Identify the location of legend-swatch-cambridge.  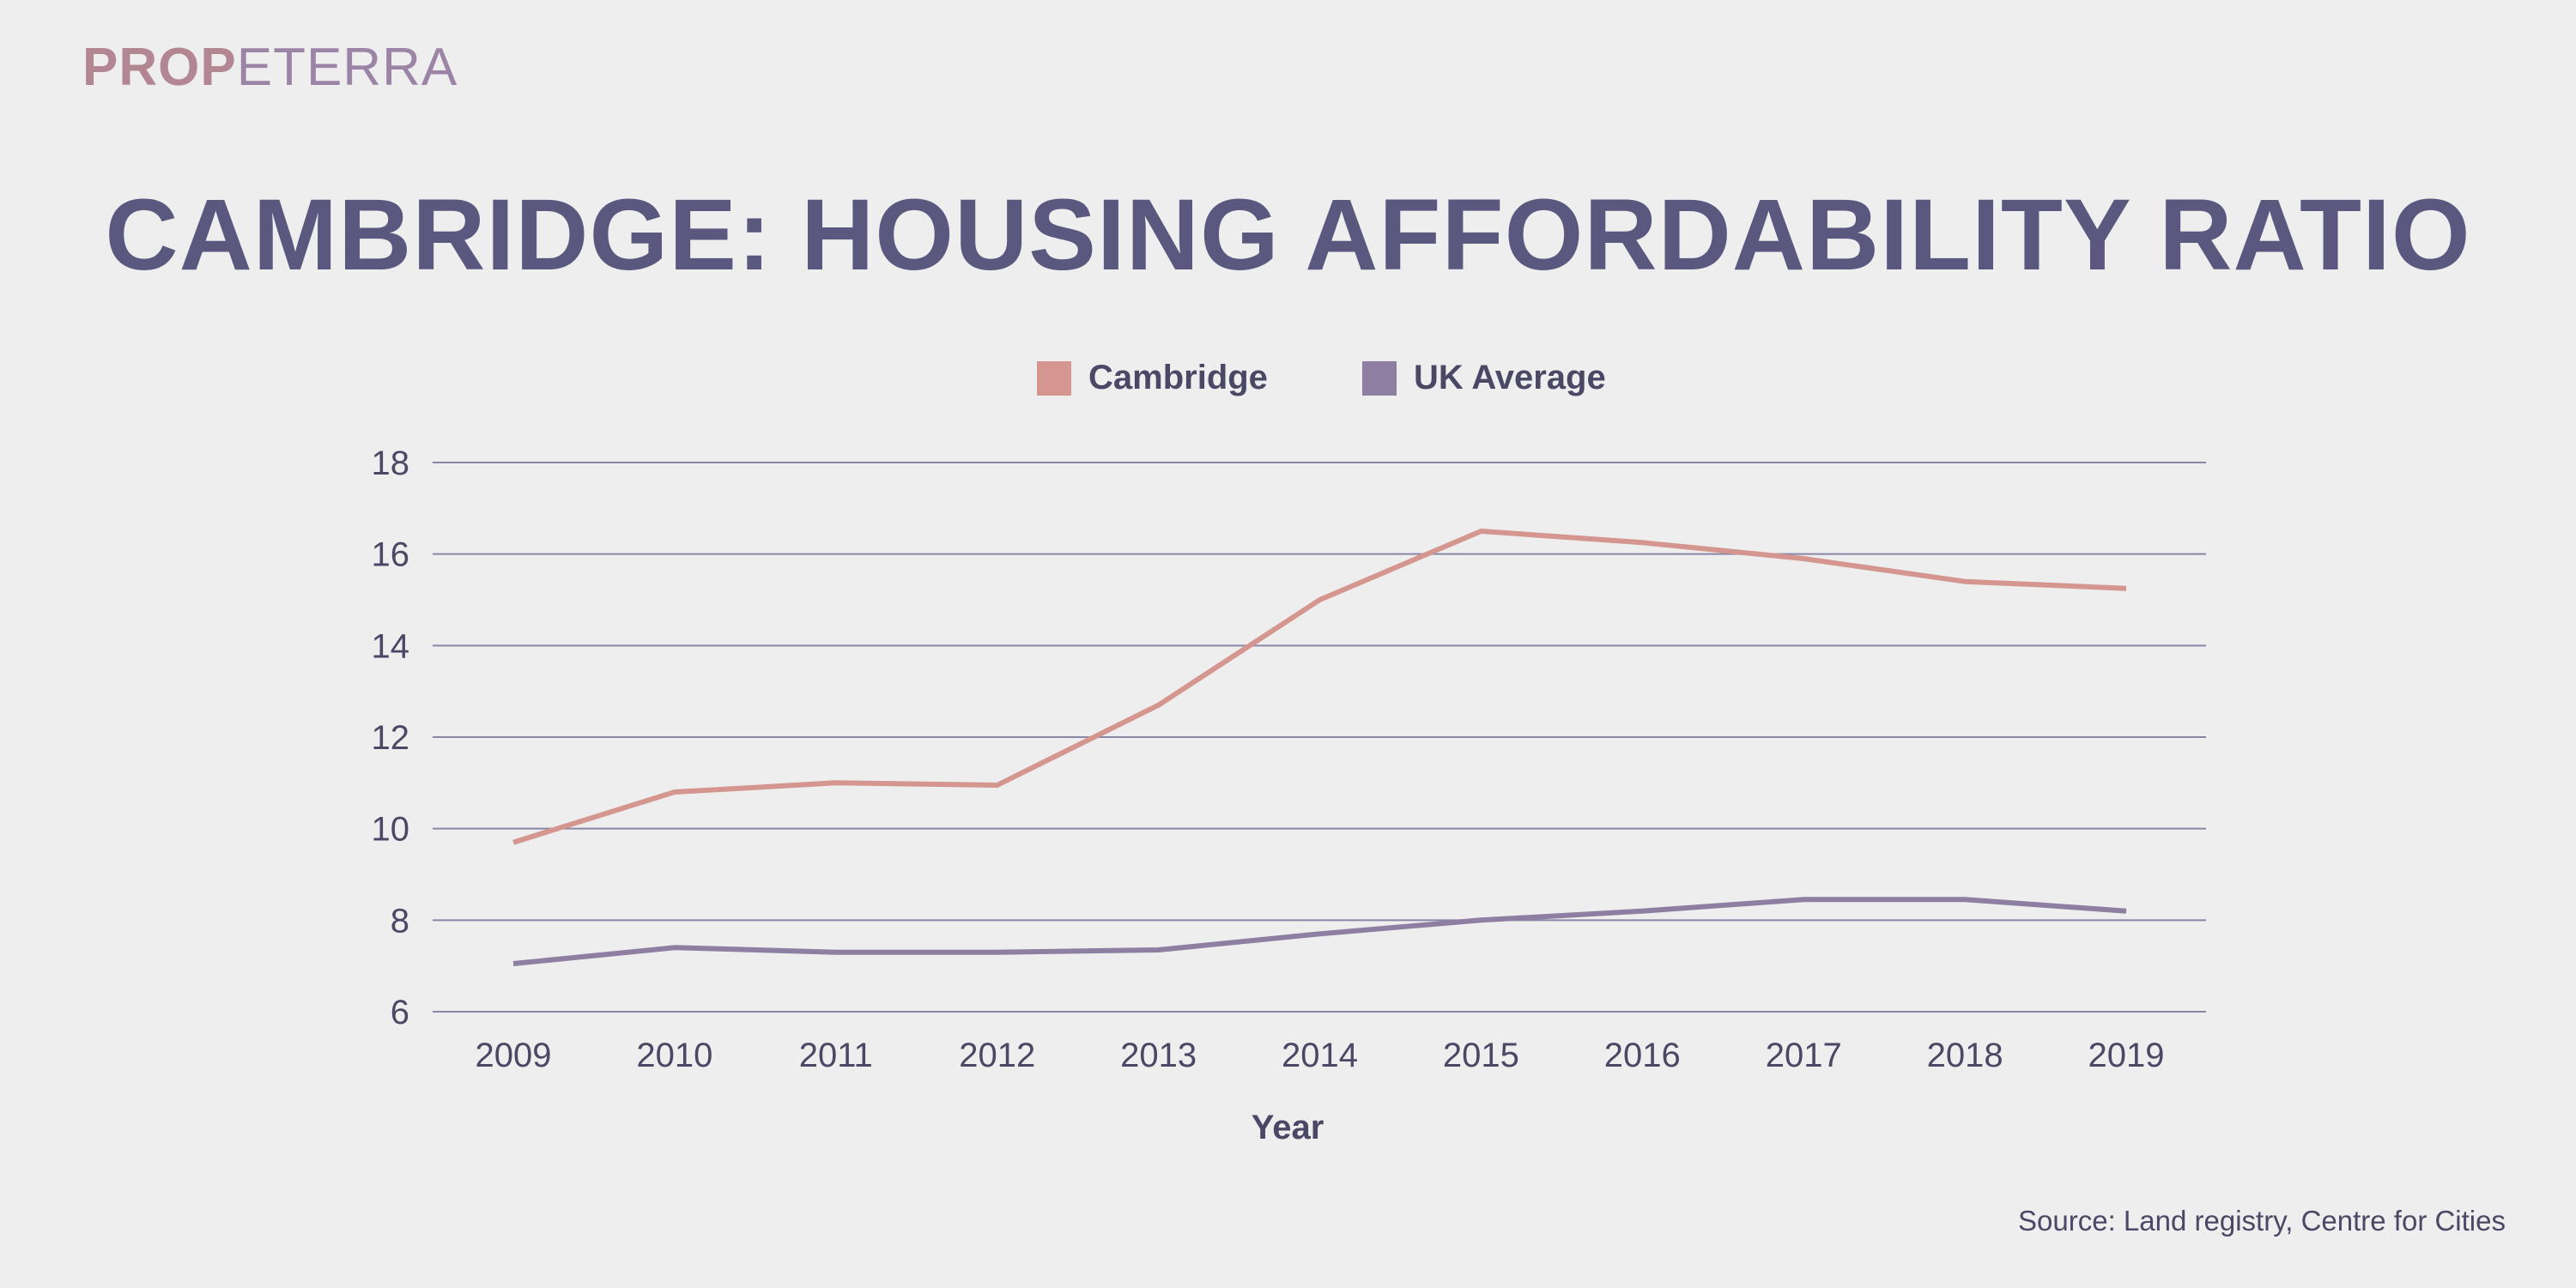
(1054, 378).